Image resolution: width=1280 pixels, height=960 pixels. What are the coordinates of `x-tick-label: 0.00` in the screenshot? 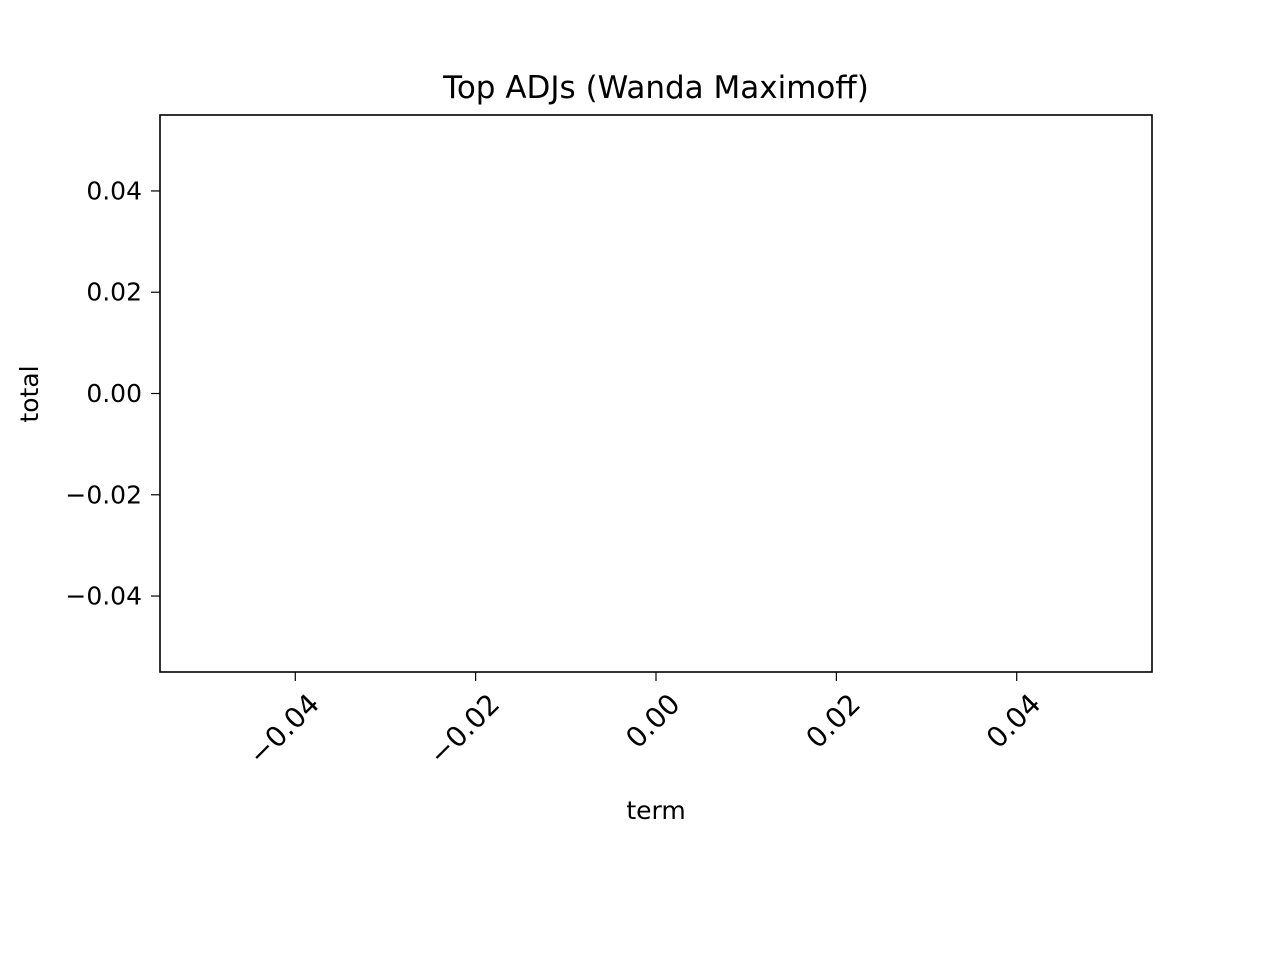 It's located at (652, 720).